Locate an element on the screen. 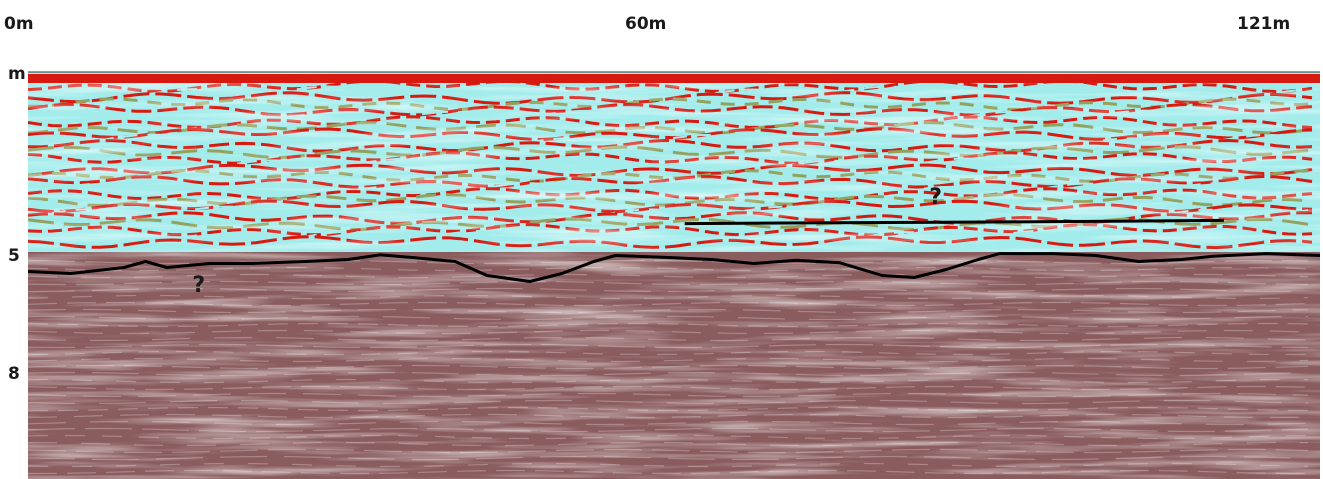  y-tick-label-5: 5 is located at coordinates (14, 256).